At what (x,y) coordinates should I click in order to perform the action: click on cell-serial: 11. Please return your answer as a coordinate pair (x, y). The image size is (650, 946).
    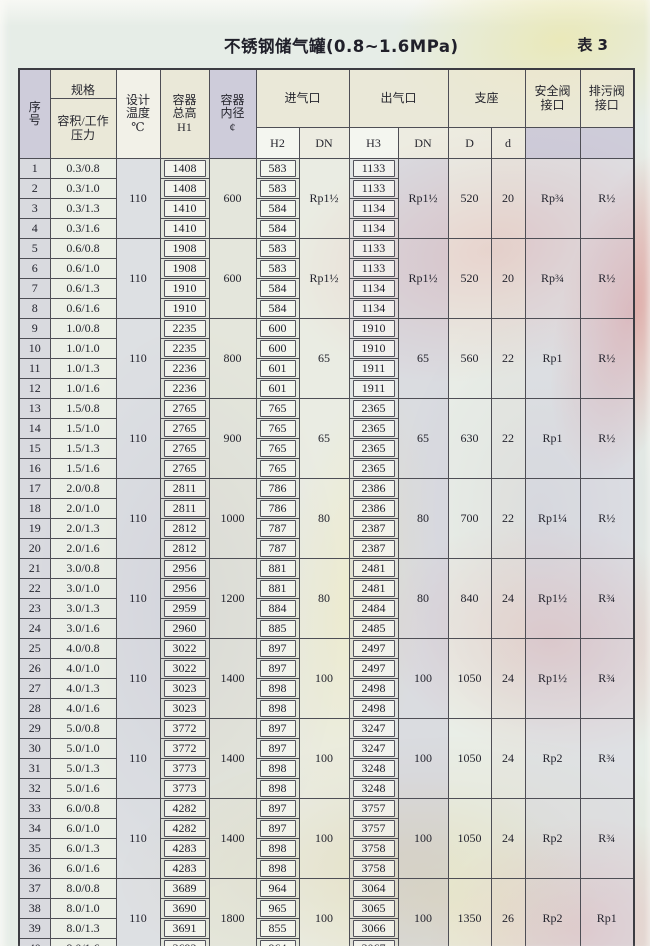
    Looking at the image, I should click on (34, 369).